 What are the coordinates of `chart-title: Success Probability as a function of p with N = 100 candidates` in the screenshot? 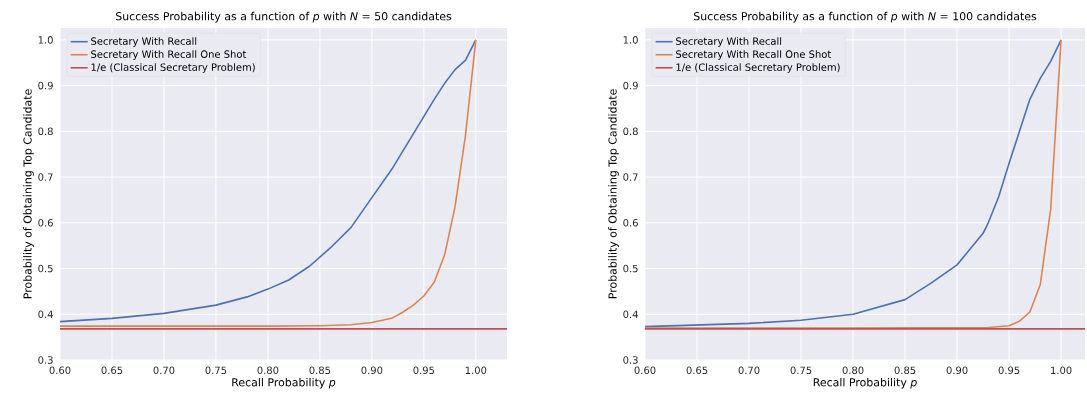 It's located at (865, 17).